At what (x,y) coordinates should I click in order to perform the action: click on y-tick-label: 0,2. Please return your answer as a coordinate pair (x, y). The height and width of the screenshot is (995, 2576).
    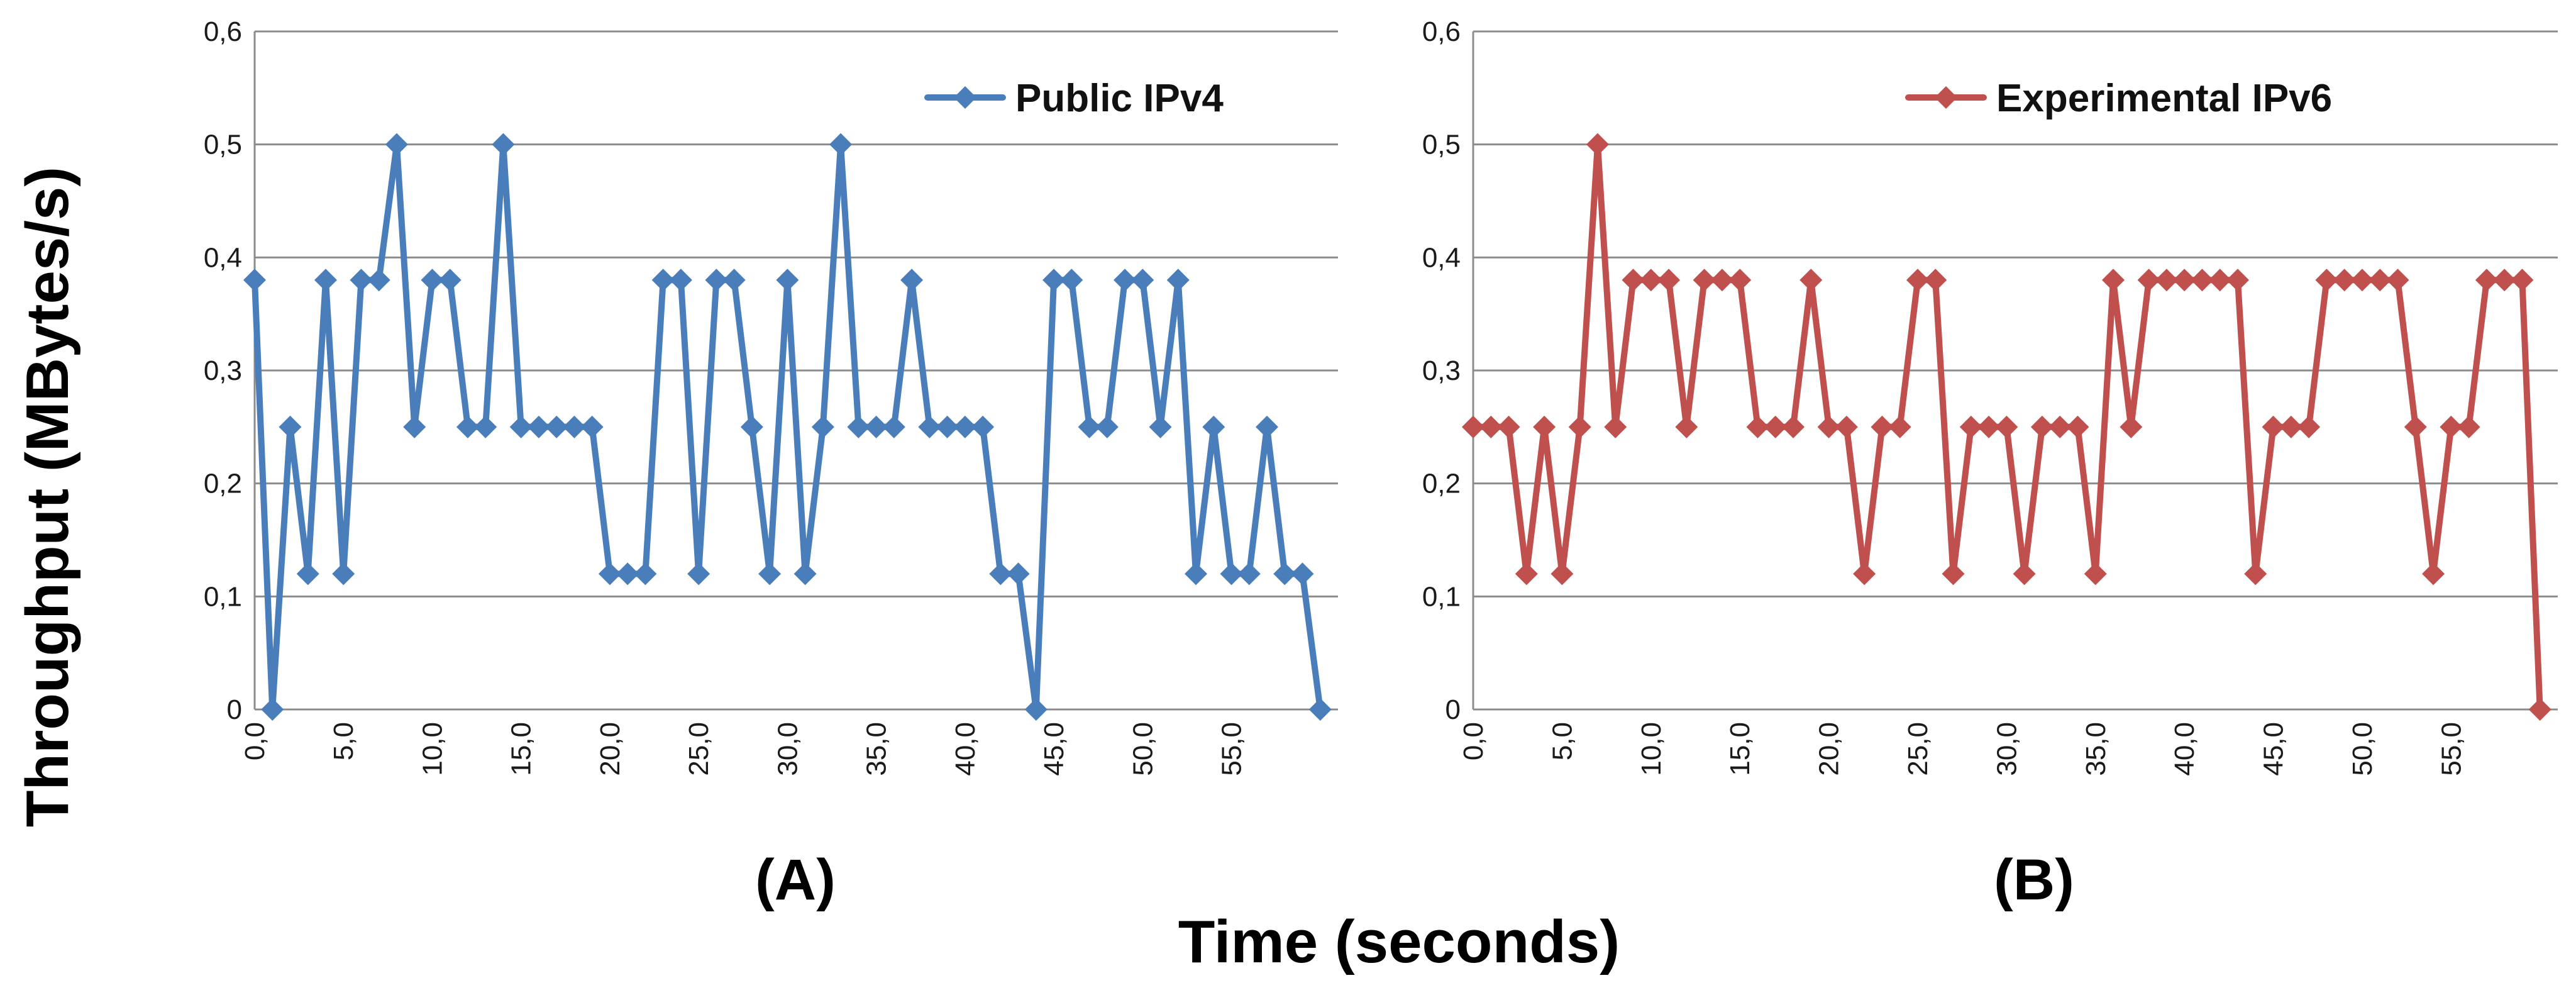
    Looking at the image, I should click on (223, 484).